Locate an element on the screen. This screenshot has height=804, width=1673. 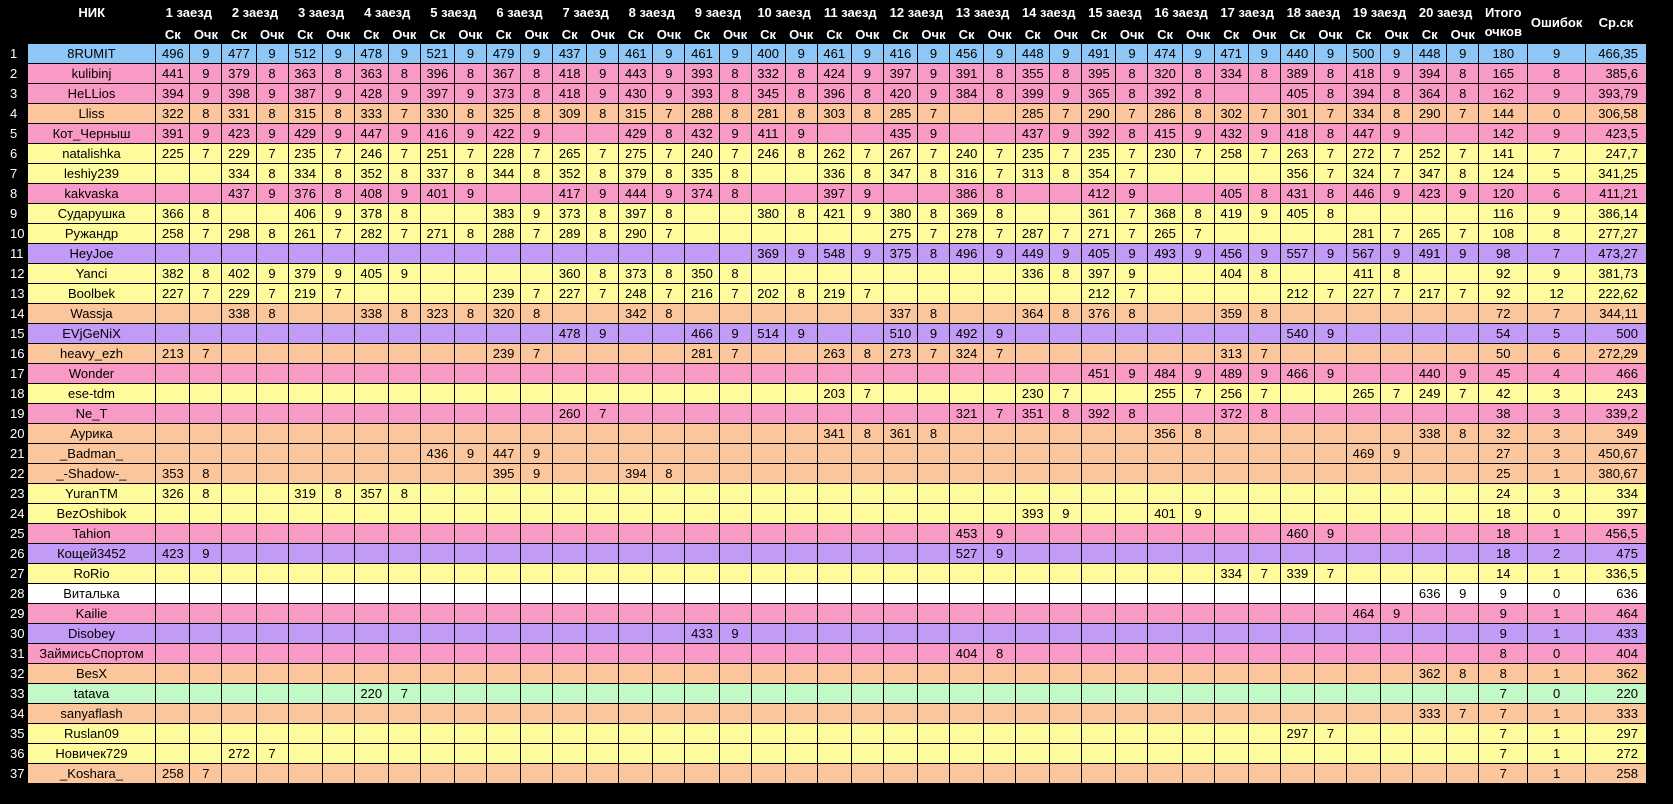
speed-cell: 378 is located at coordinates (371, 213).